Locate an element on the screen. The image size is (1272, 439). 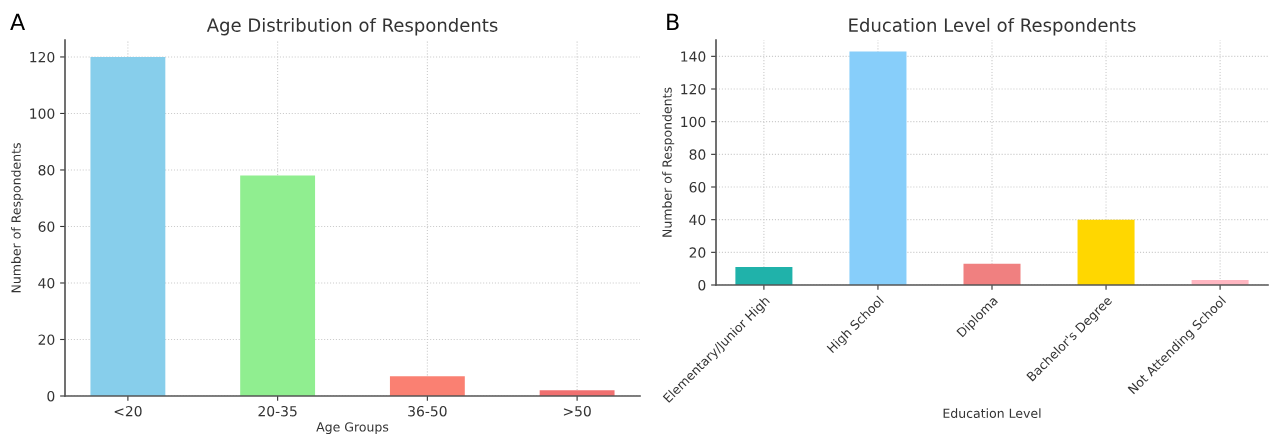
text: B is located at coordinates (673, 21).